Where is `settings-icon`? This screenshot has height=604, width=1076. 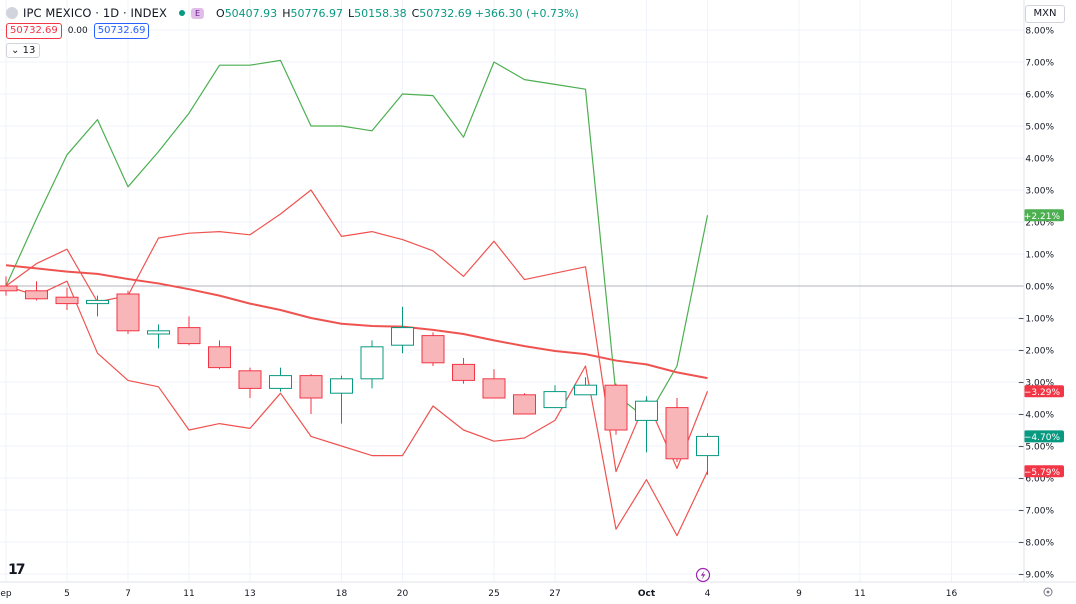
settings-icon is located at coordinates (1048, 592).